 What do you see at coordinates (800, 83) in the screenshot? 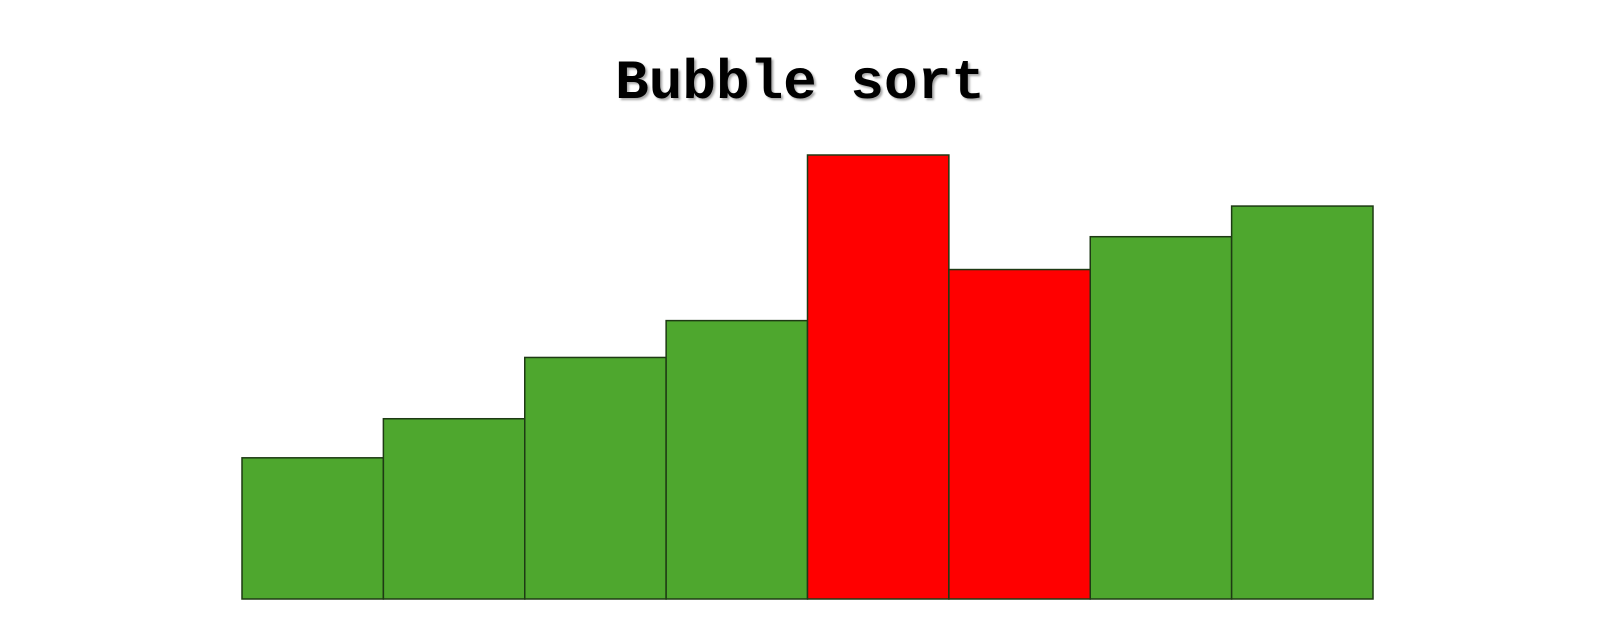
I see `chart-title: Bubble sort` at bounding box center [800, 83].